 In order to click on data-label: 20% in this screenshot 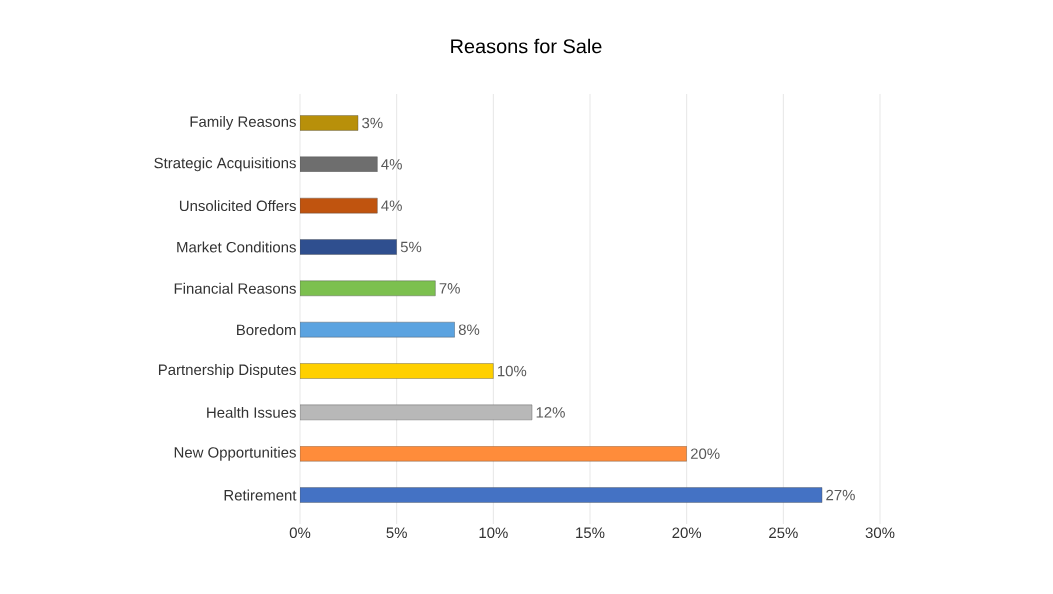, I will do `click(705, 453)`.